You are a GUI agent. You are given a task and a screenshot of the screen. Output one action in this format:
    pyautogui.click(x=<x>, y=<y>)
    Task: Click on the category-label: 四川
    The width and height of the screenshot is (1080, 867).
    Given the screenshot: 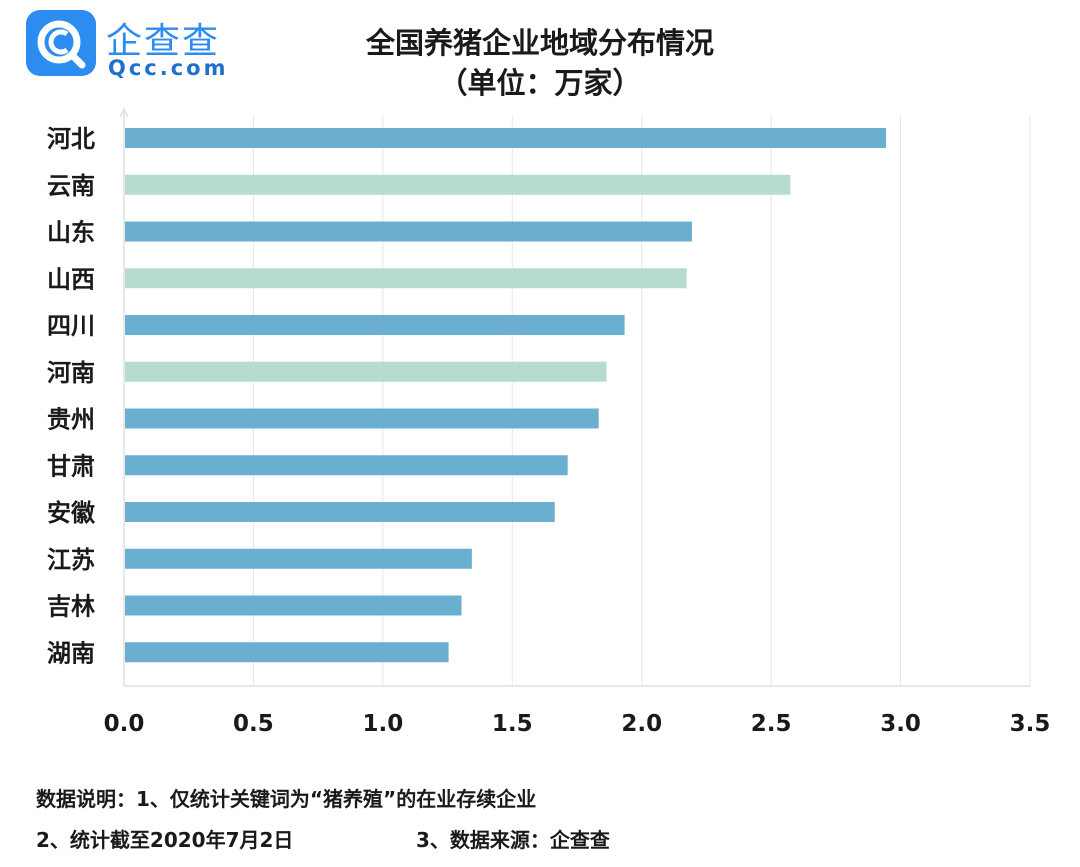 What is the action you would take?
    pyautogui.click(x=71, y=326)
    